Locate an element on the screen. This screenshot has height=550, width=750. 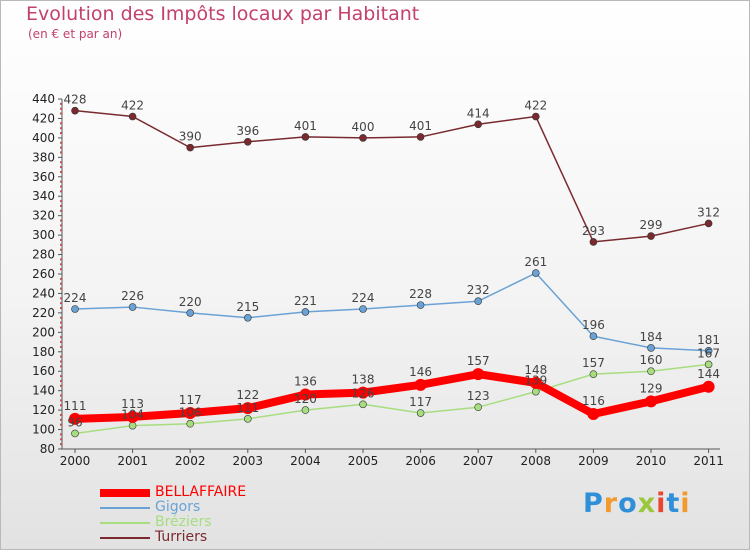
data-label-breziers: 111 is located at coordinates (247, 408).